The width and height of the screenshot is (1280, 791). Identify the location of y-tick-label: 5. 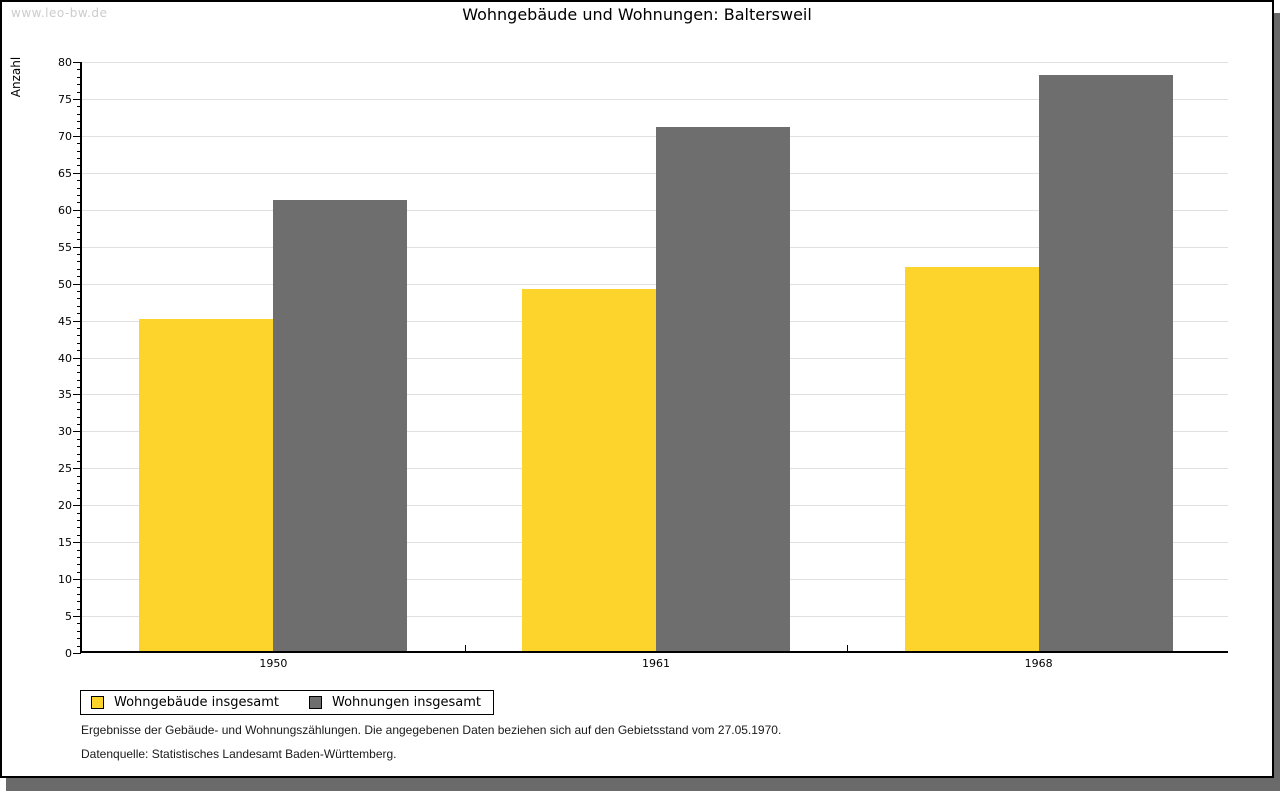
(68, 617).